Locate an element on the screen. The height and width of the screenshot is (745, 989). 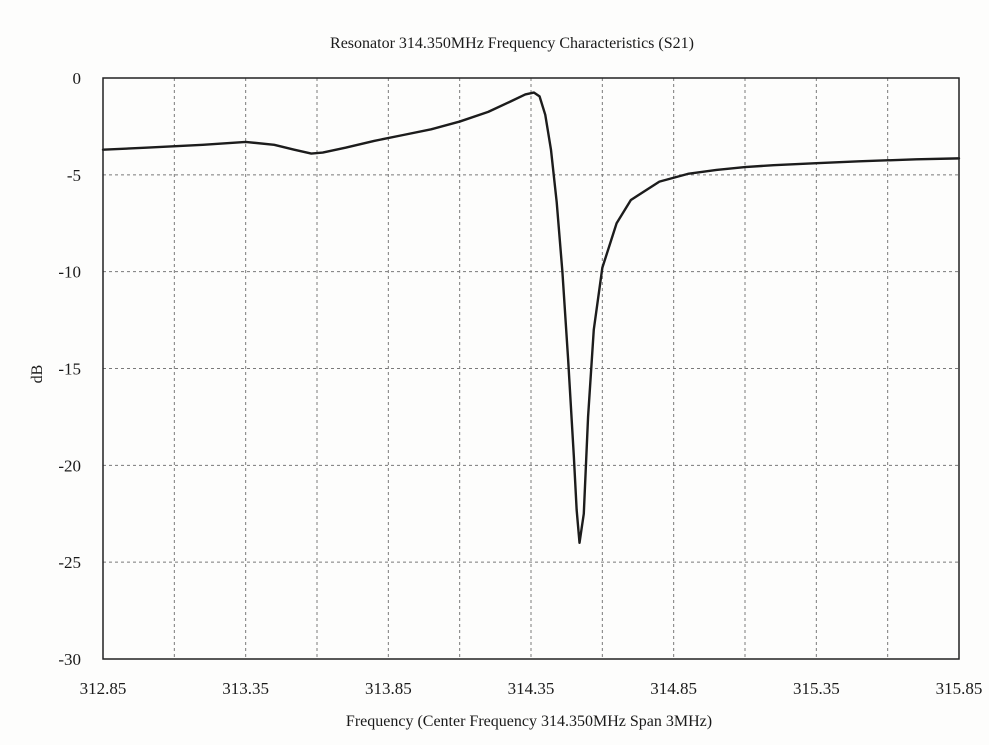
y-tick-labels: 0 -5 -10 -15 -20 -25 -30 is located at coordinates (69, 369).